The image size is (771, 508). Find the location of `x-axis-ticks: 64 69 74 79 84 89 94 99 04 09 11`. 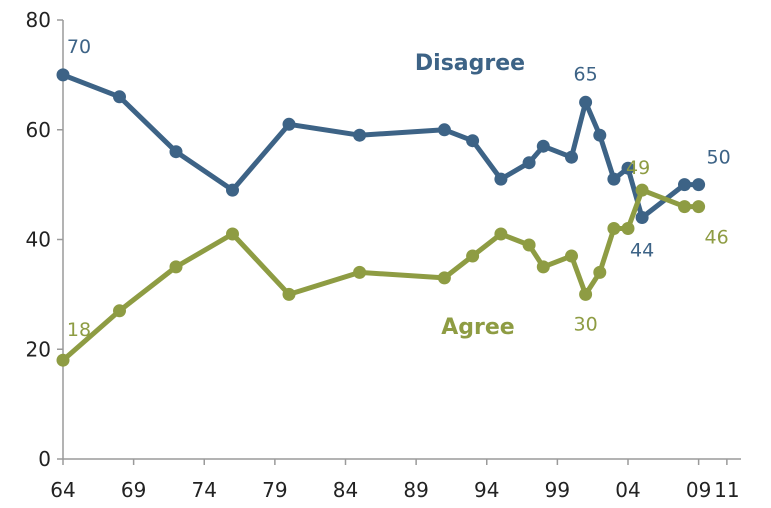

x-axis-ticks: 64 69 74 79 84 89 94 99 04 09 11 is located at coordinates (395, 480).